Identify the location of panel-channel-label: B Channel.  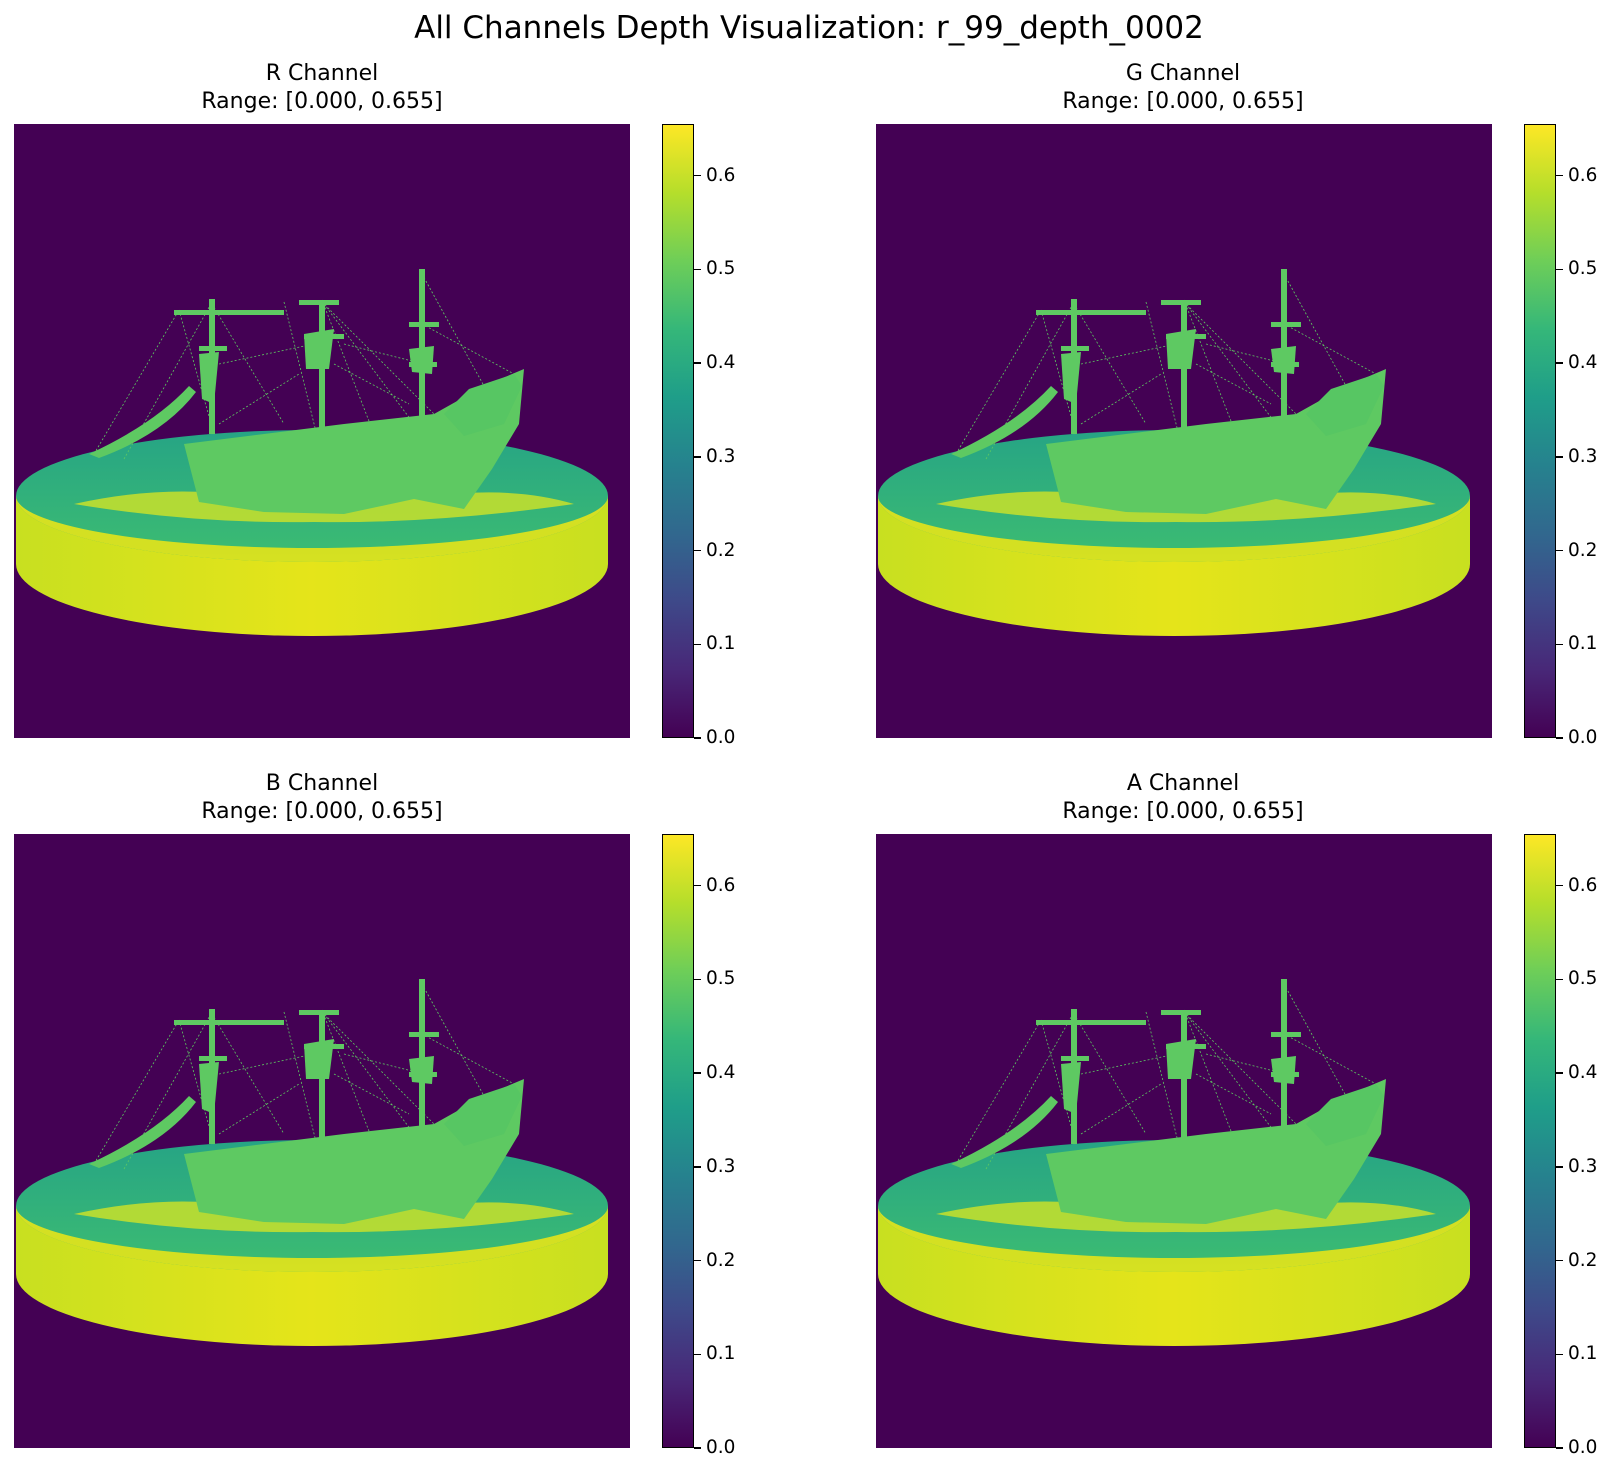
(322, 783).